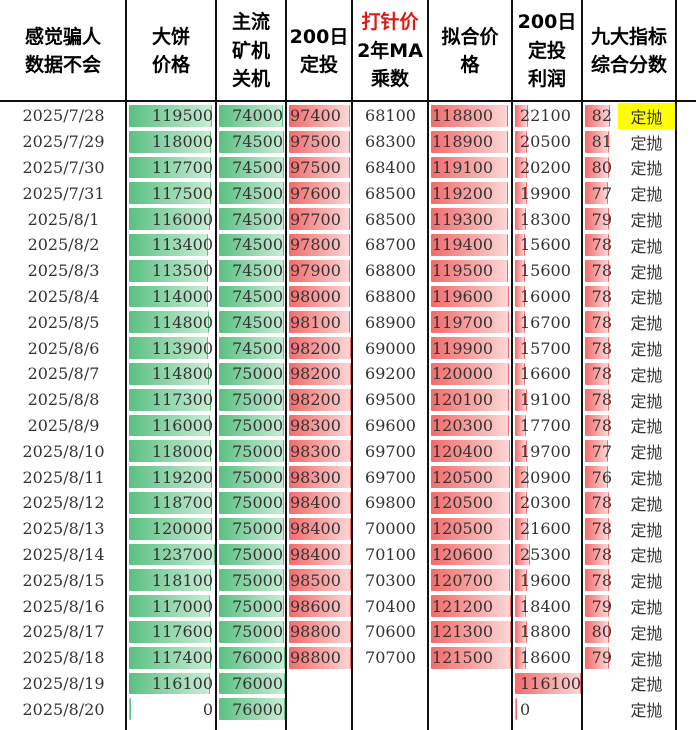 The image size is (696, 730). I want to click on cell-btc: 116100, so click(171, 684).